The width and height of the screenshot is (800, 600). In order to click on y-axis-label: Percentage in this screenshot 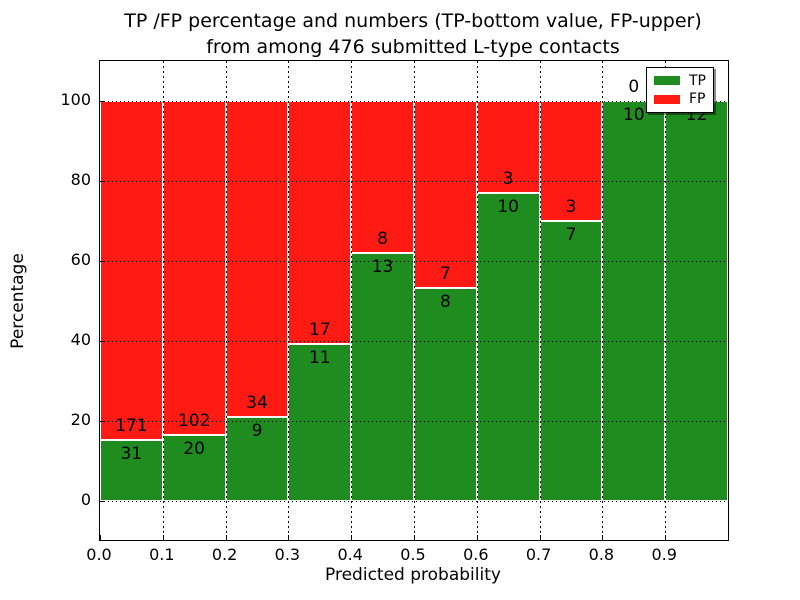, I will do `click(18, 301)`.